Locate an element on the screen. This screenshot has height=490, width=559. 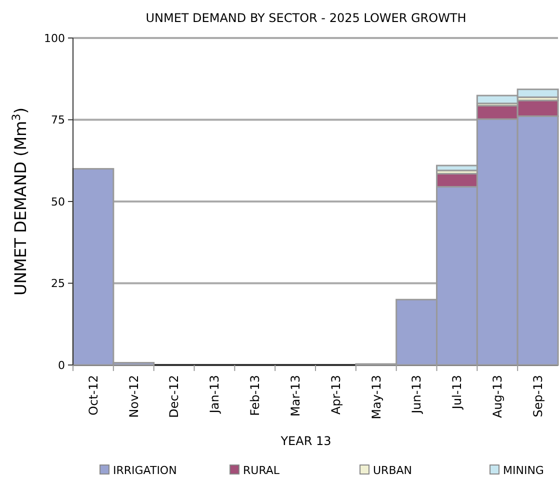
chart-title: UNMET DEMAND BY SECTOR - 2025 LOWER GROWTH is located at coordinates (306, 18).